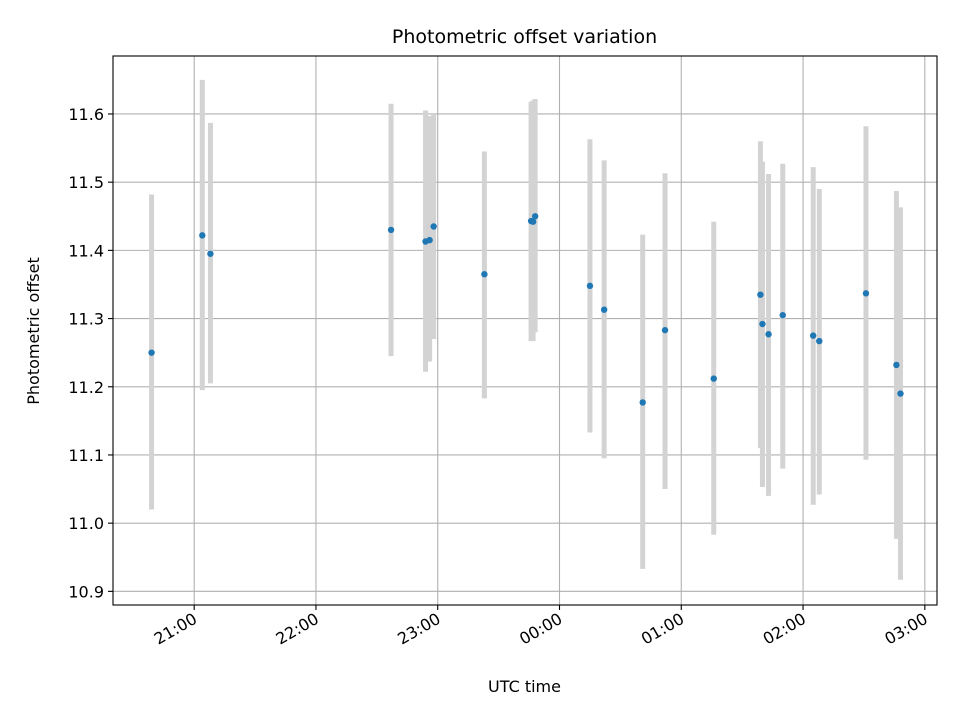 This screenshot has height=720, width=960. What do you see at coordinates (86, 319) in the screenshot?
I see `y-tick-label: 11.3` at bounding box center [86, 319].